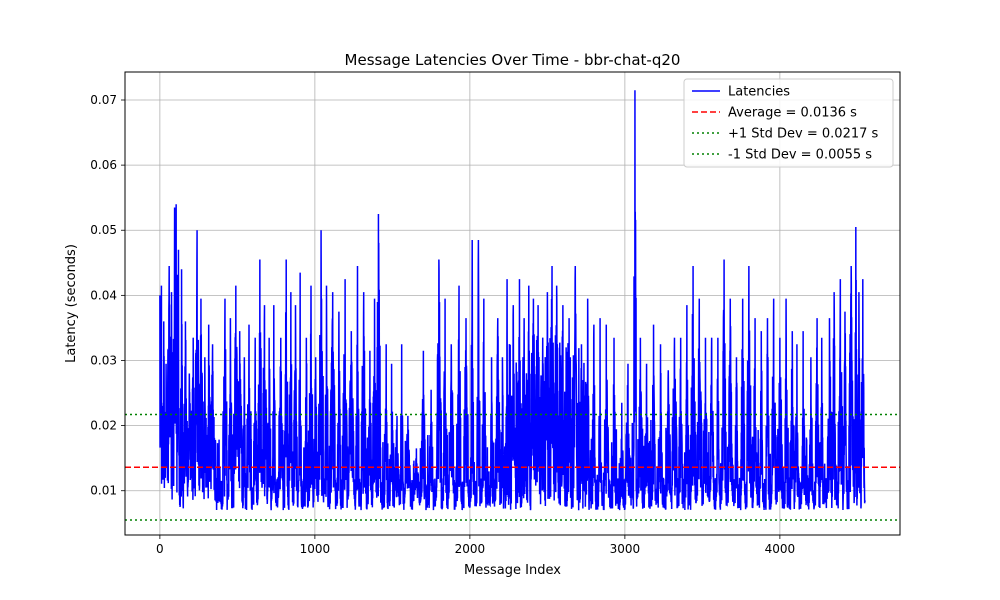  I want to click on y-tick-label: 0.02, so click(103, 426).